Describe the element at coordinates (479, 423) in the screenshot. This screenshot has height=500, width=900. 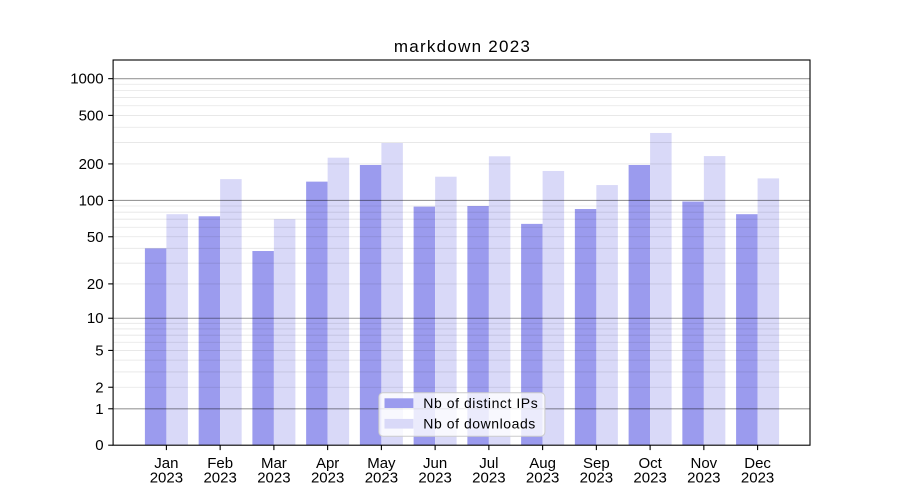
I see `svg-text: Nb of downloads` at that location.